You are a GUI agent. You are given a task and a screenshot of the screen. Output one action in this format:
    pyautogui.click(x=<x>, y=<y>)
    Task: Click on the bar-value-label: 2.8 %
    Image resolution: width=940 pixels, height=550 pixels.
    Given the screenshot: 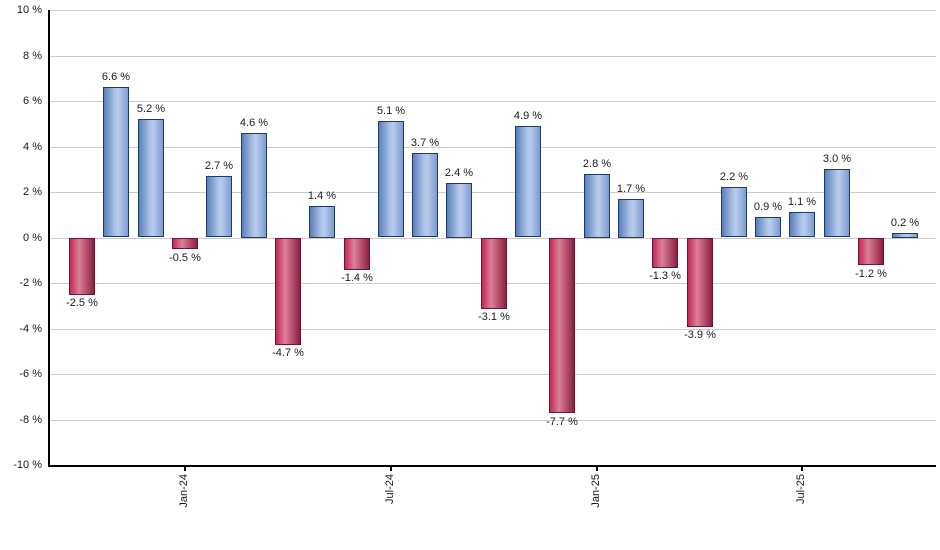 What is the action you would take?
    pyautogui.click(x=597, y=164)
    